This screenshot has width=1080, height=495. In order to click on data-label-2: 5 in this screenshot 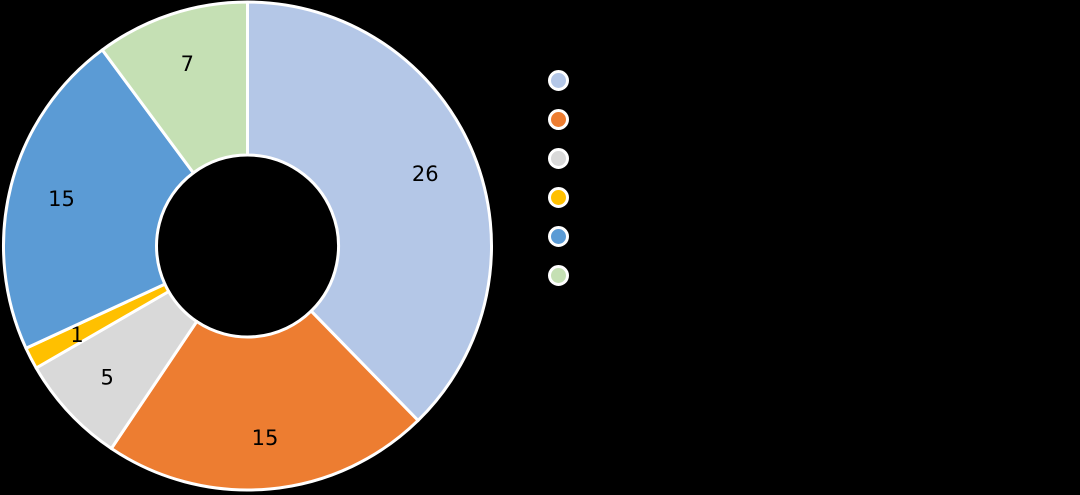, I will do `click(106, 378)`.